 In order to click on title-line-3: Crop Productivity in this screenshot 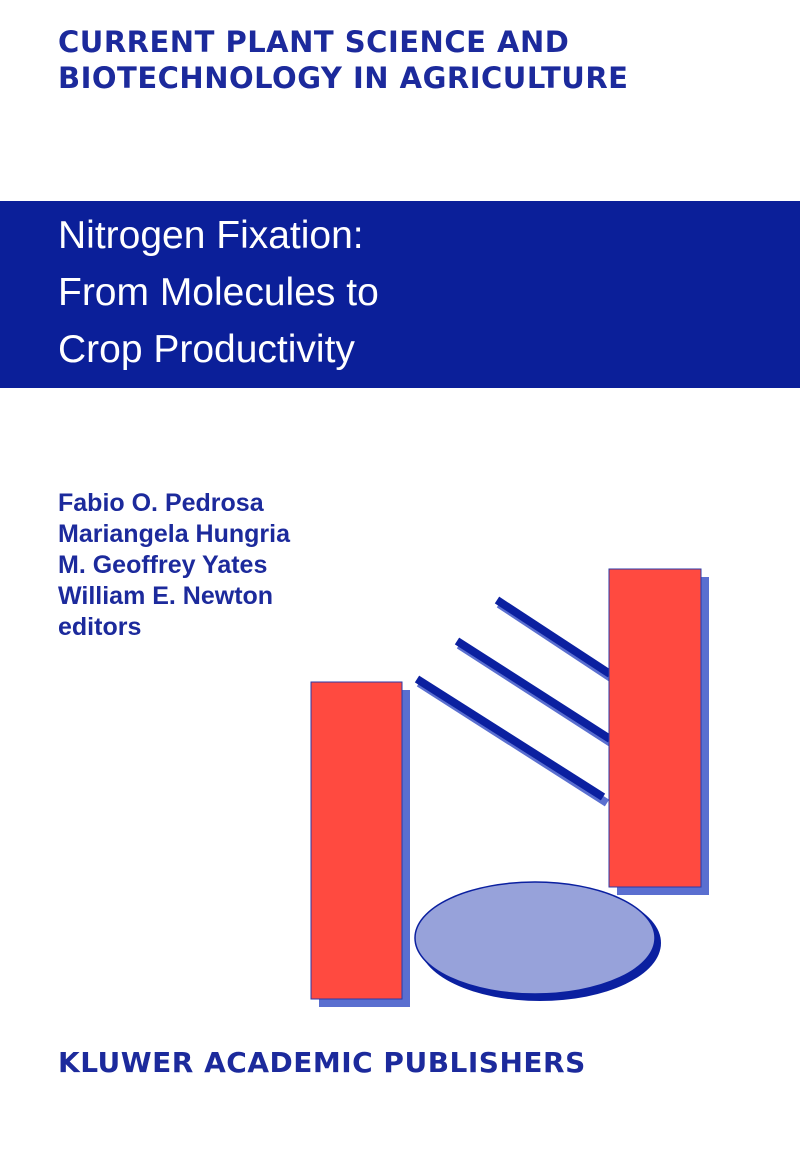, I will do `click(206, 349)`.